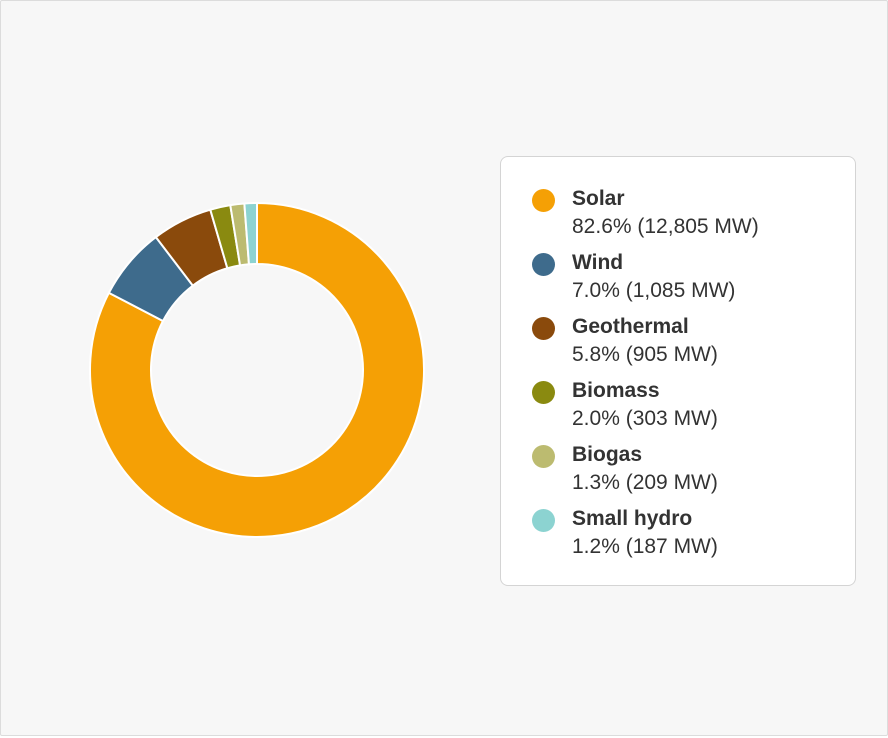 The width and height of the screenshot is (888, 738). Describe the element at coordinates (607, 454) in the screenshot. I see `legend-label-biogas: Biogas` at that location.